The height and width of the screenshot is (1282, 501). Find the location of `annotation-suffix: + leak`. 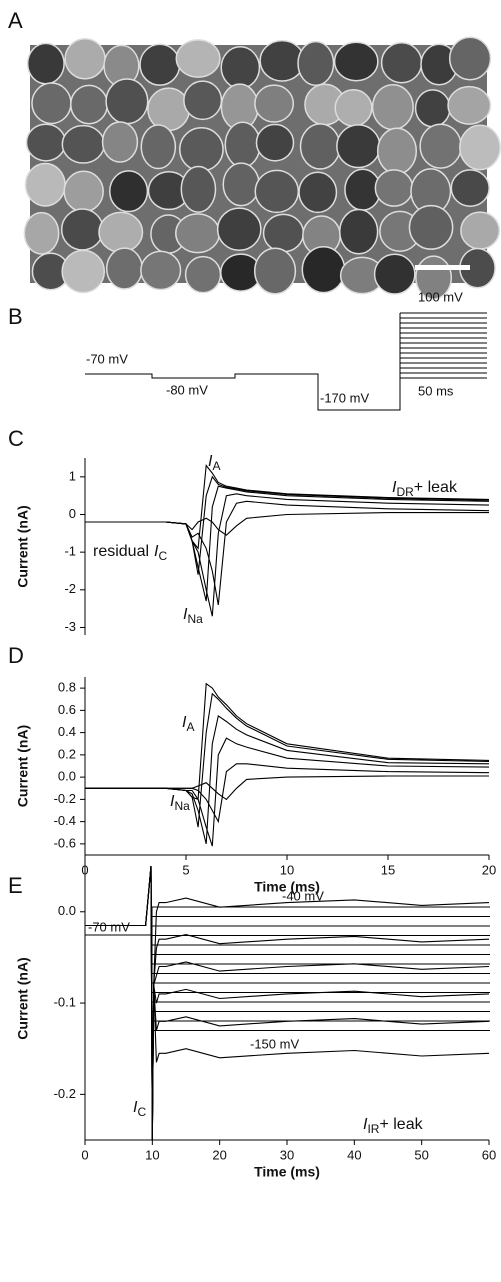

annotation-suffix: + leak is located at coordinates (401, 1124).